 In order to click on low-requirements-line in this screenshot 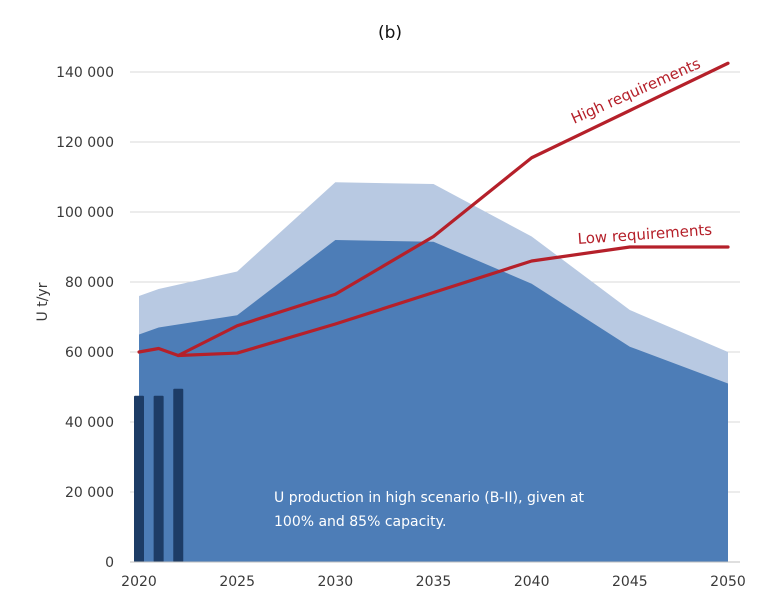, I will do `click(453, 301)`.